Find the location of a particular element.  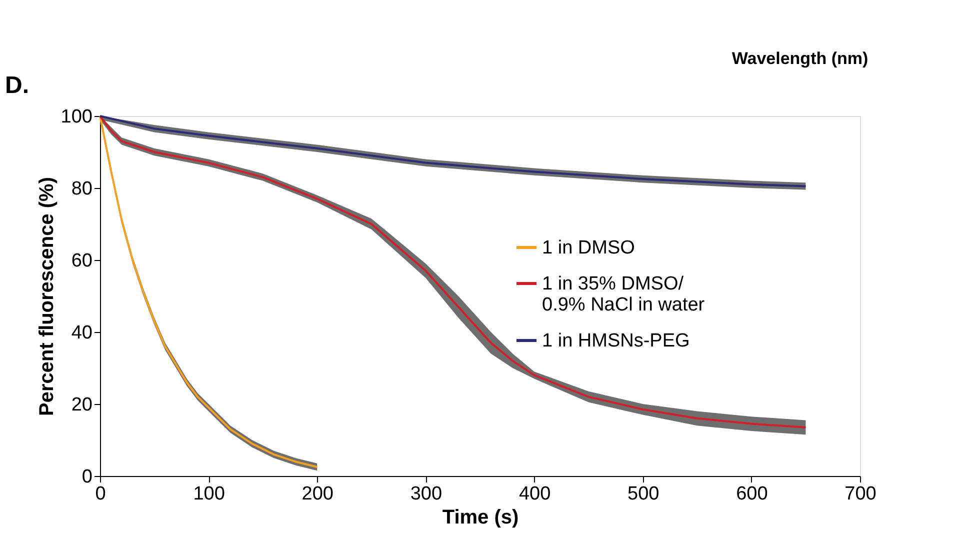

y-tick-label: 20 is located at coordinates (81, 405).